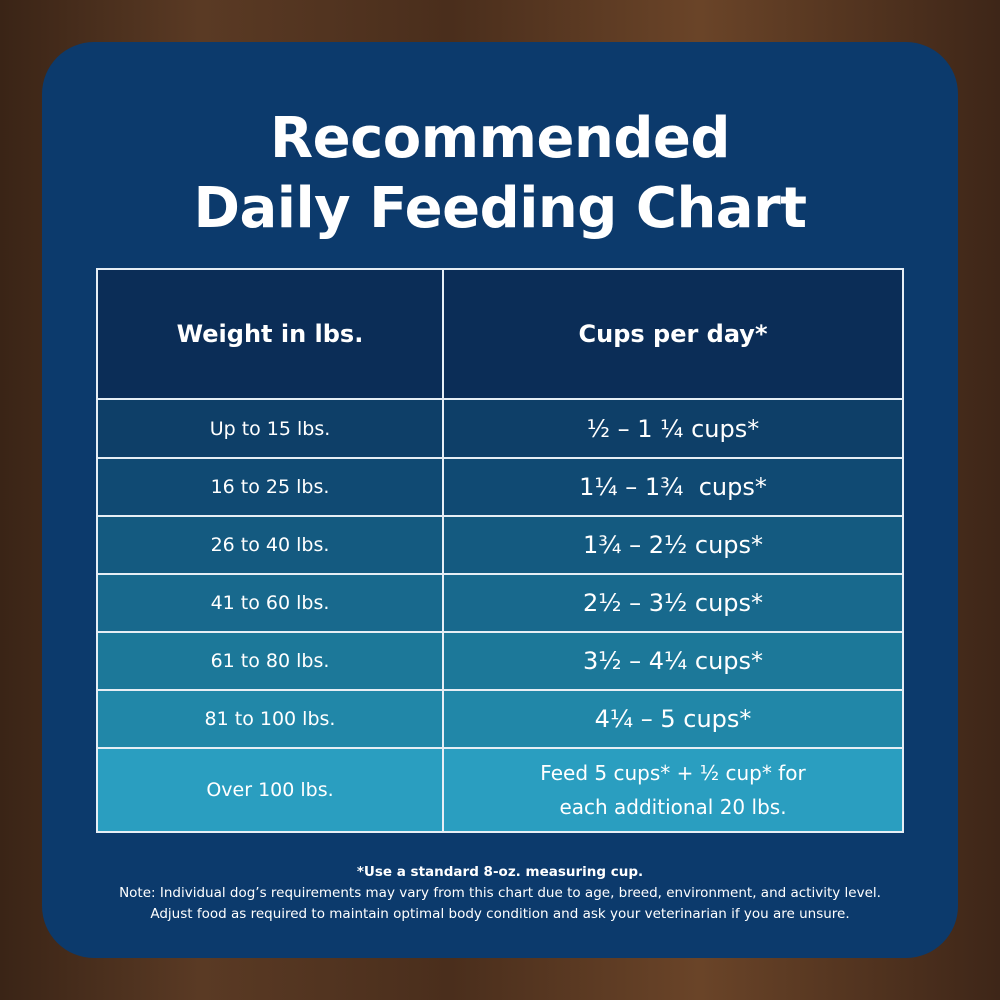 The image size is (1000, 1000). I want to click on header-weight: Weight in lbs., so click(270, 334).